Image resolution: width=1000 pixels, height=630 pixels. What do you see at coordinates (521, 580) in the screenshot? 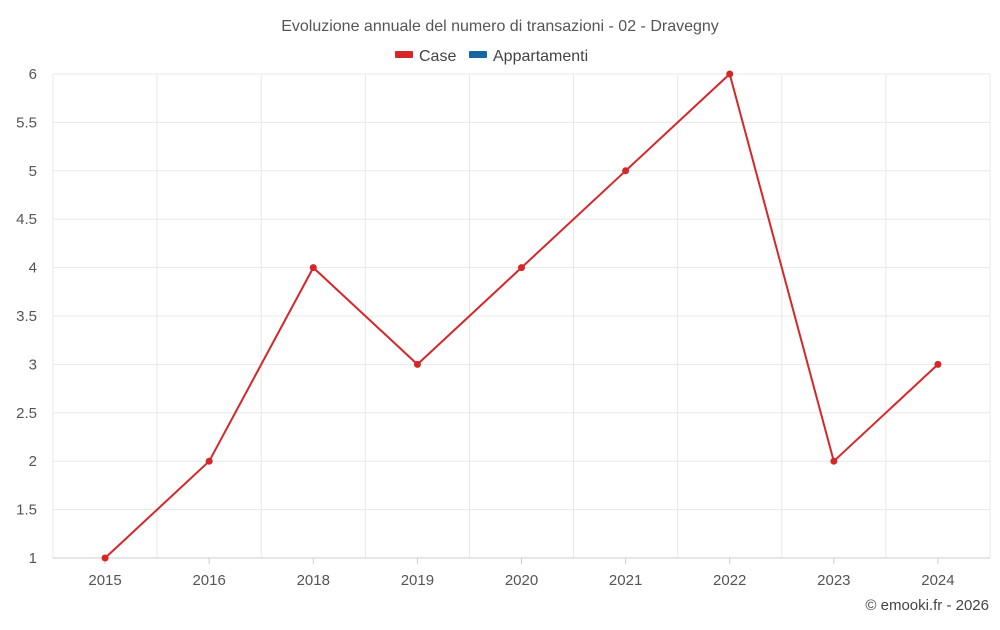
I see `x-tick-label: 2020` at bounding box center [521, 580].